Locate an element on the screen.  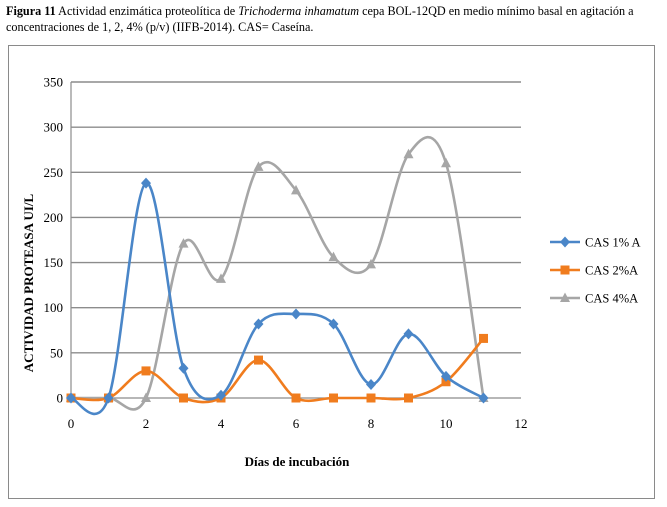
legend-item: CAS 4%A is located at coordinates (594, 299).